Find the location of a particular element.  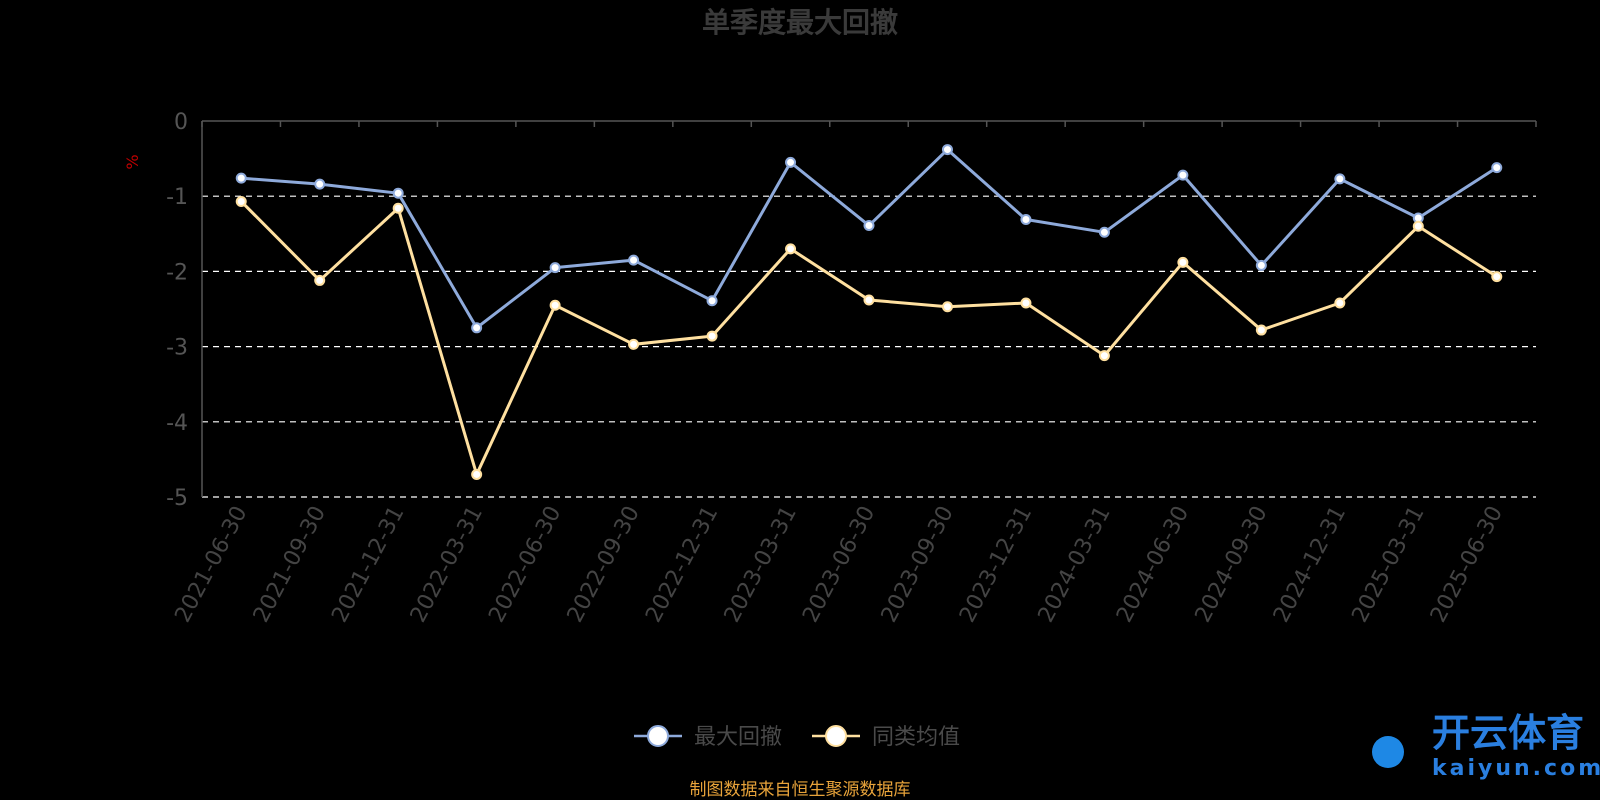

legend-item-peer-average: 同类均值 is located at coordinates (886, 737).